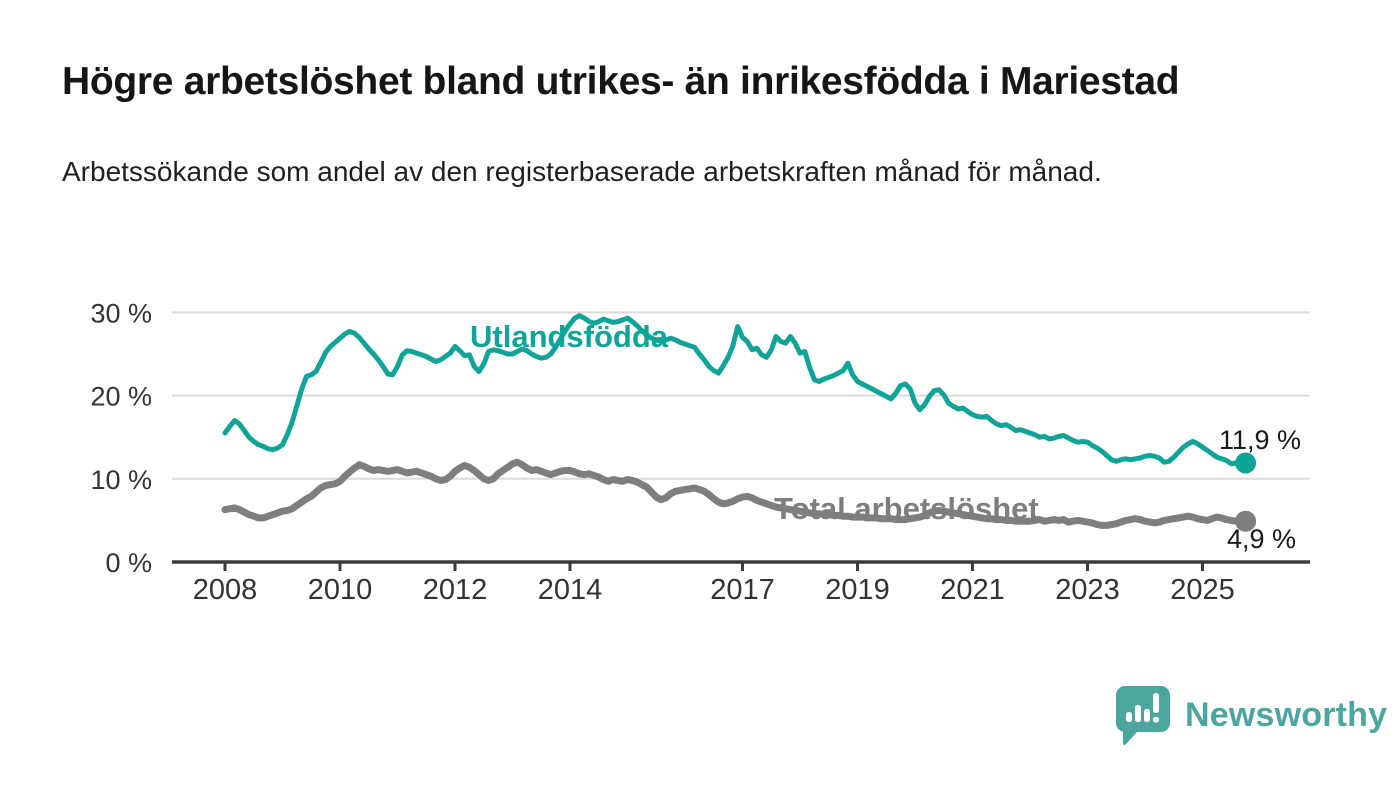  Describe the element at coordinates (455, 590) in the screenshot. I see `x-tick-label: 2012` at that location.